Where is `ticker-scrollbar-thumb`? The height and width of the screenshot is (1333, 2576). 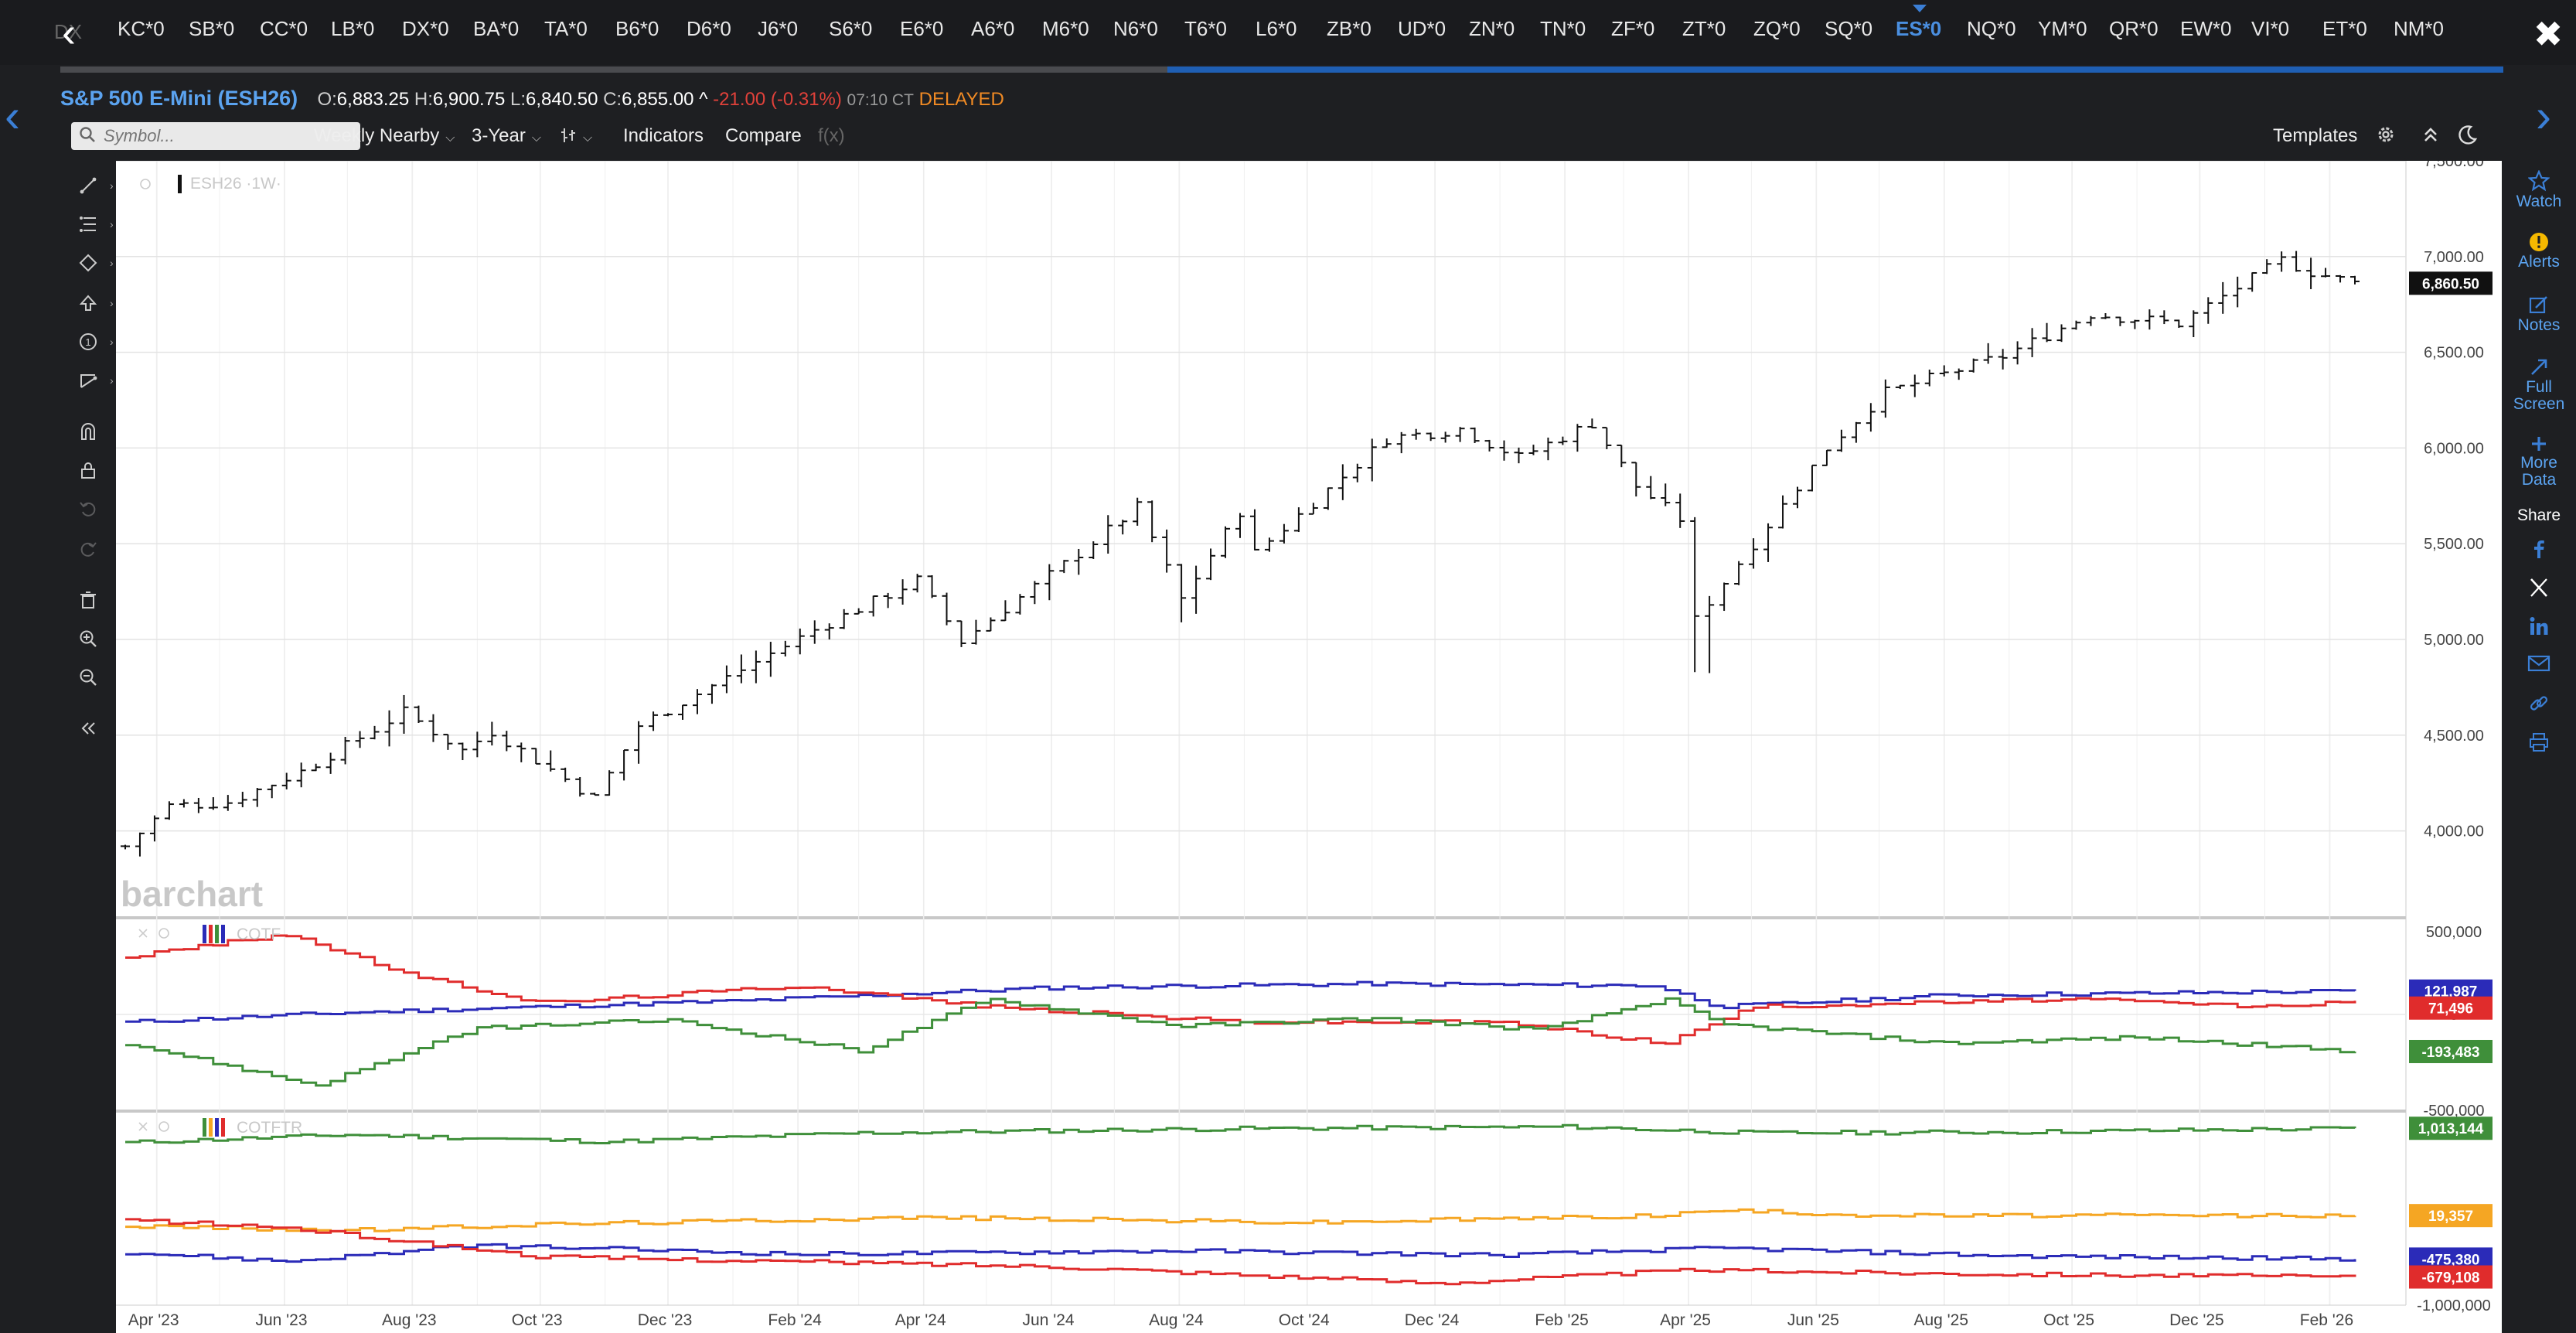
ticker-scrollbar-thumb is located at coordinates (613, 69).